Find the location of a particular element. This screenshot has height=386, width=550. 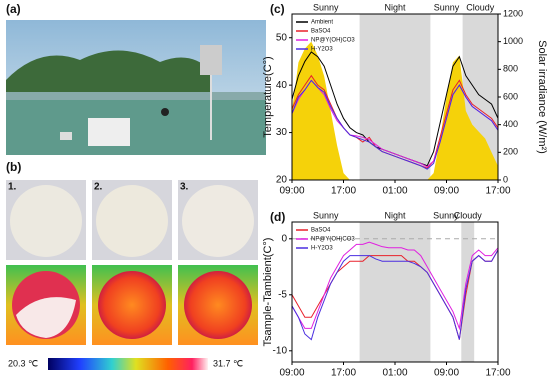

colorbar-max: 31.7 ℃ is located at coordinates (228, 363).